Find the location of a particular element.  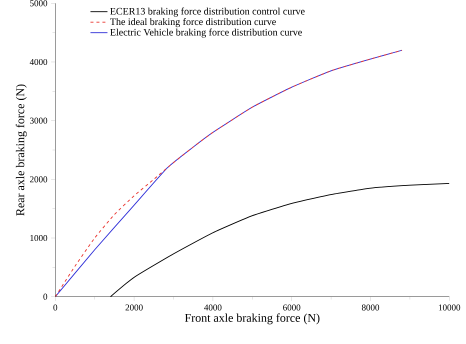

x-tick-label: 2000 is located at coordinates (134, 307).